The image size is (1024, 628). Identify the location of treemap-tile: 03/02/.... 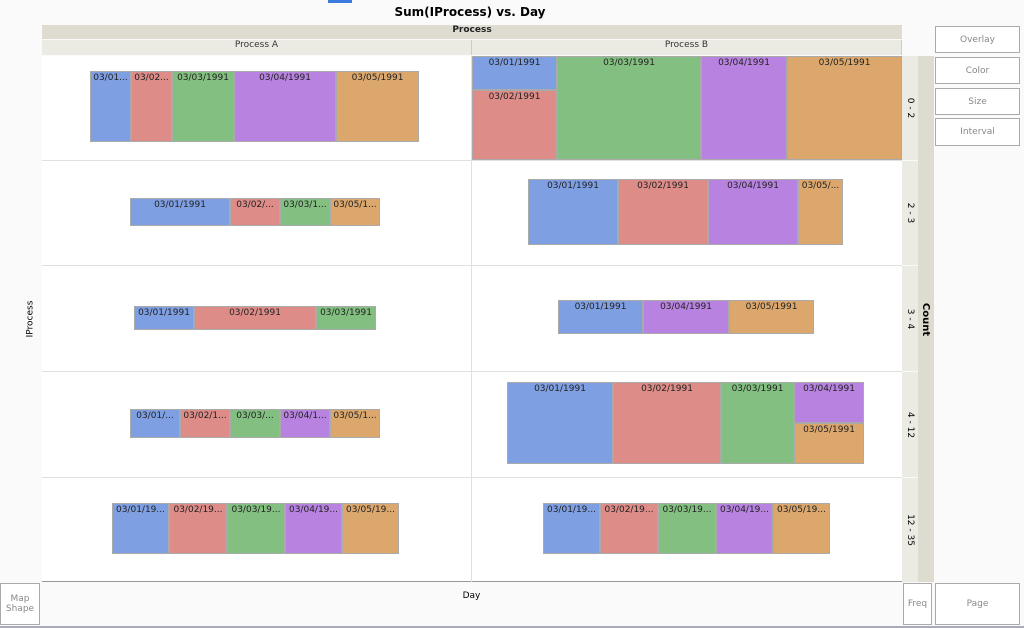
(255, 212).